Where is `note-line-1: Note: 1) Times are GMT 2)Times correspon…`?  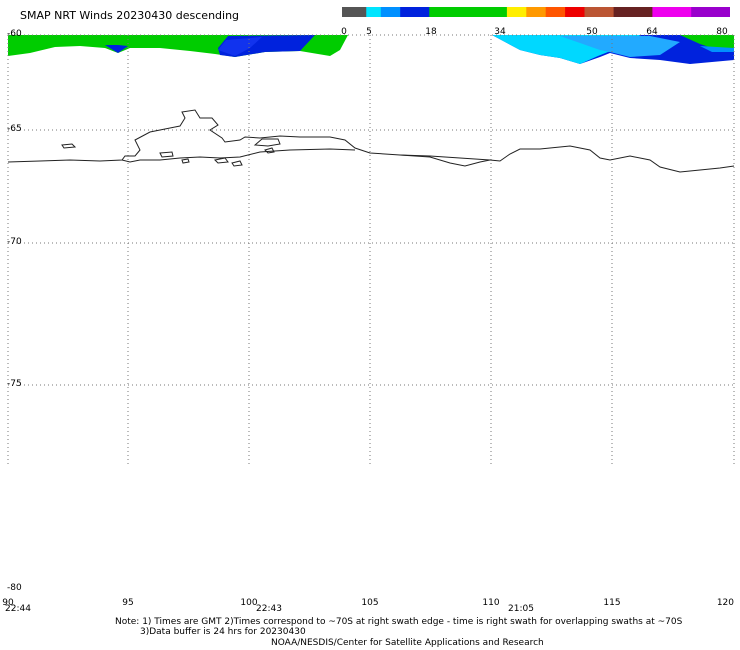 note-line-1: Note: 1) Times are GMT 2)Times correspon… is located at coordinates (399, 622).